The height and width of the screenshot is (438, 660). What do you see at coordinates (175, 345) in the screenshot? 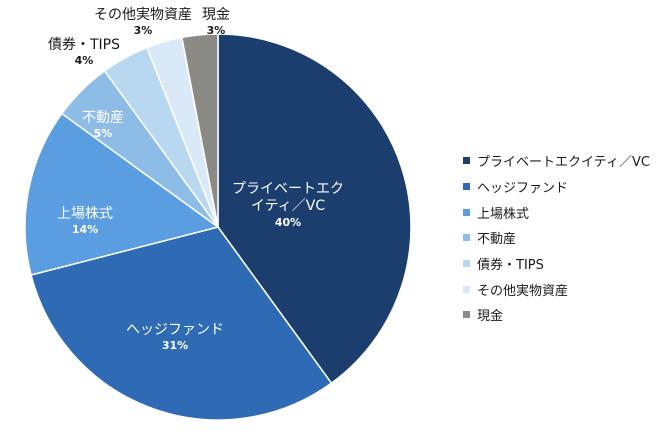
I see `slice-value-label: 31%` at bounding box center [175, 345].